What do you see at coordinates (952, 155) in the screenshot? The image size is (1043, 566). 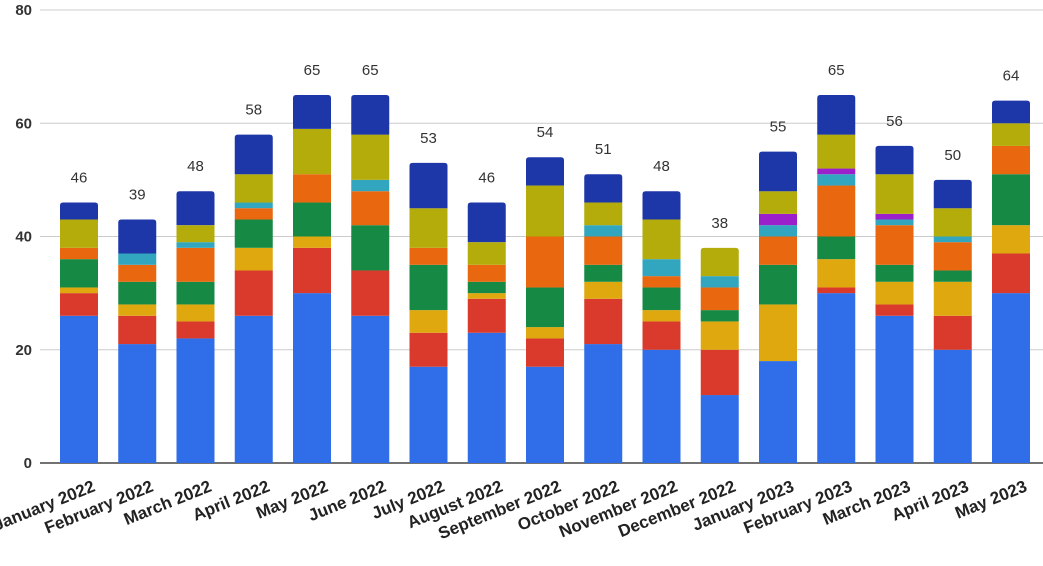 I see `total-label: 50` at bounding box center [952, 155].